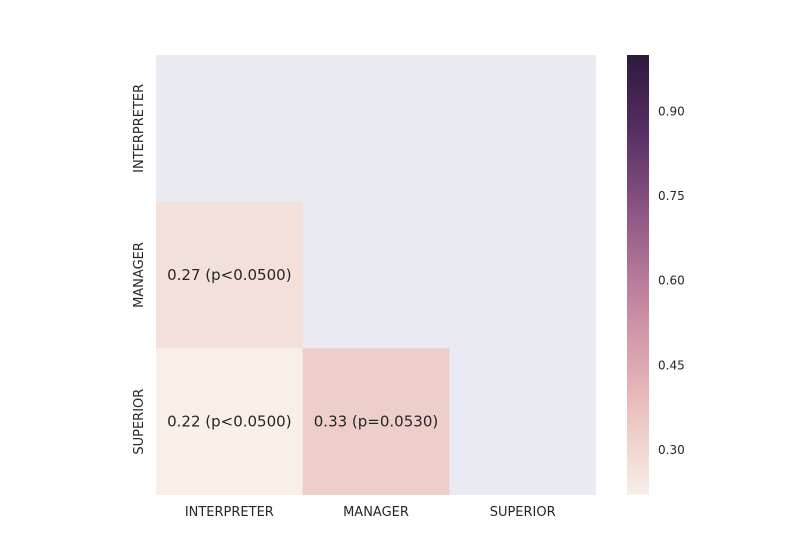 Image resolution: width=800 pixels, height=550 pixels. What do you see at coordinates (376, 512) in the screenshot?
I see `x-tick-label: MANAGER` at bounding box center [376, 512].